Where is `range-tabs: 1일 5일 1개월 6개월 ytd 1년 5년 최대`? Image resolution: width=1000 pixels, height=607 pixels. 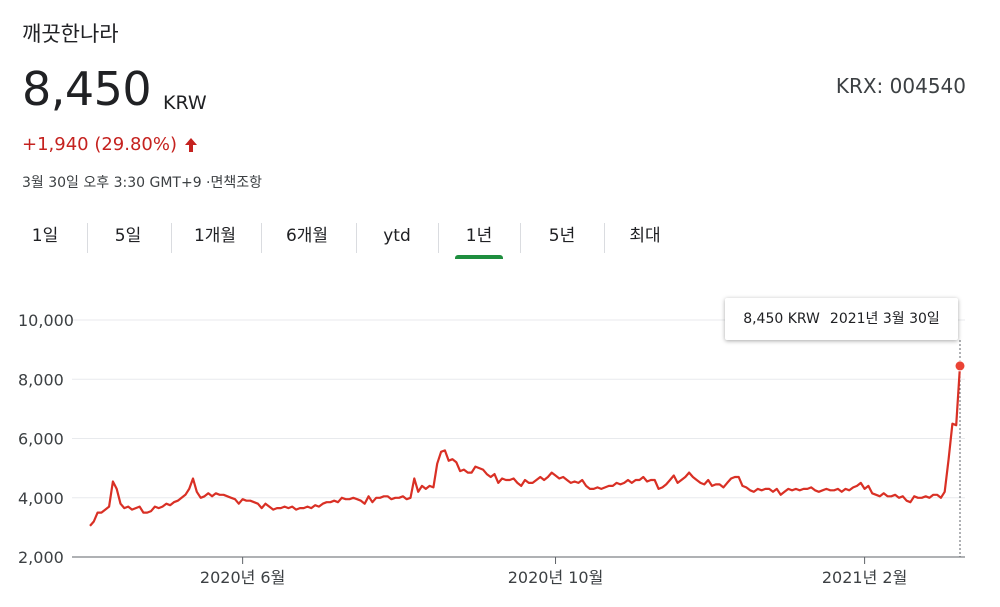 range-tabs: 1일 5일 1개월 6개월 ytd 1년 5년 최대 is located at coordinates (350, 241).